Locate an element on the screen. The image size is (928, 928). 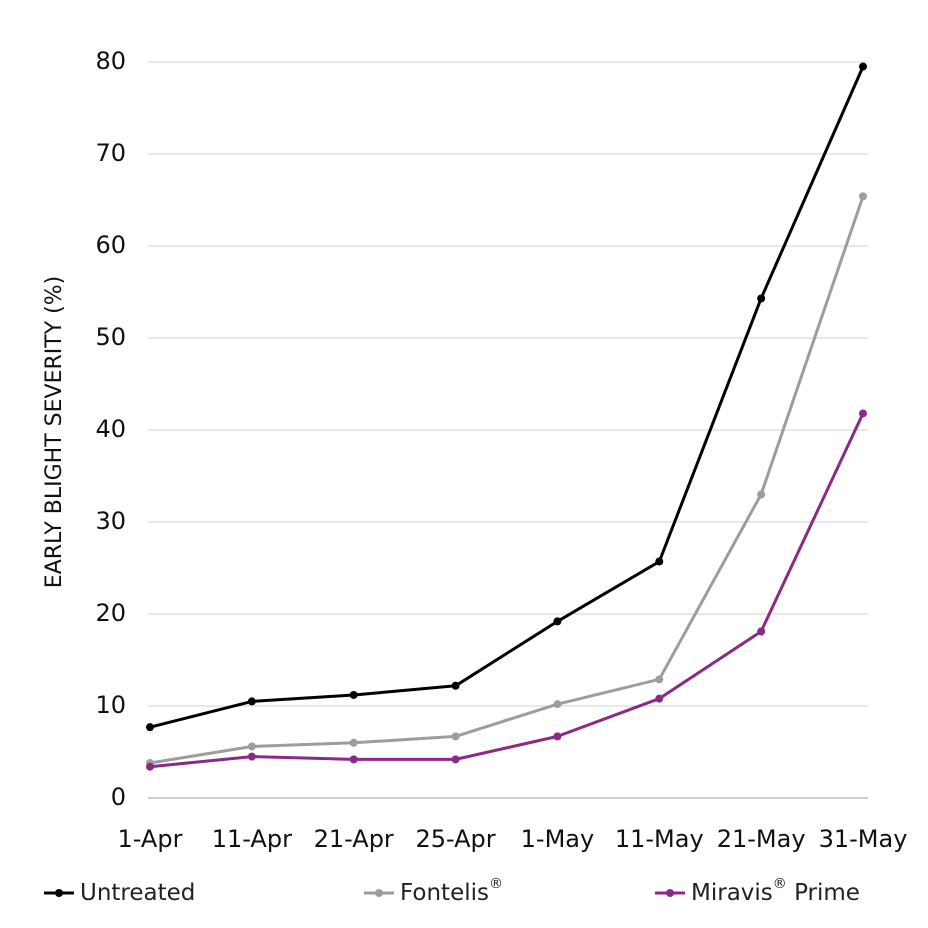
x-tick-label: 31-May is located at coordinates (863, 839).